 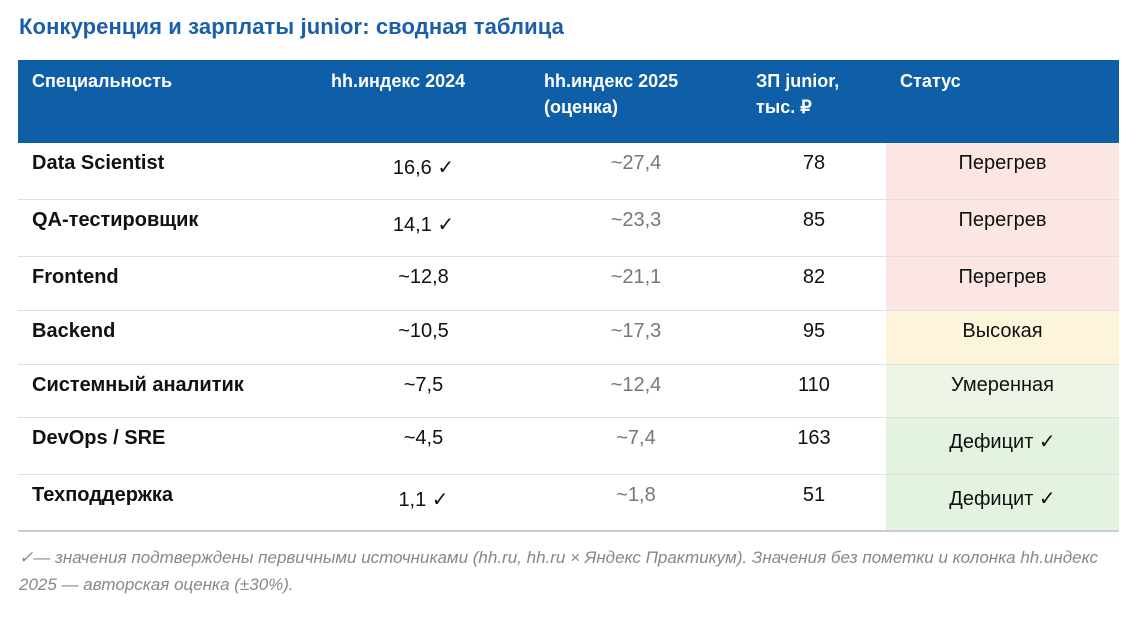 What do you see at coordinates (636, 277) in the screenshot?
I see `cell-index-2025: ~21,1` at bounding box center [636, 277].